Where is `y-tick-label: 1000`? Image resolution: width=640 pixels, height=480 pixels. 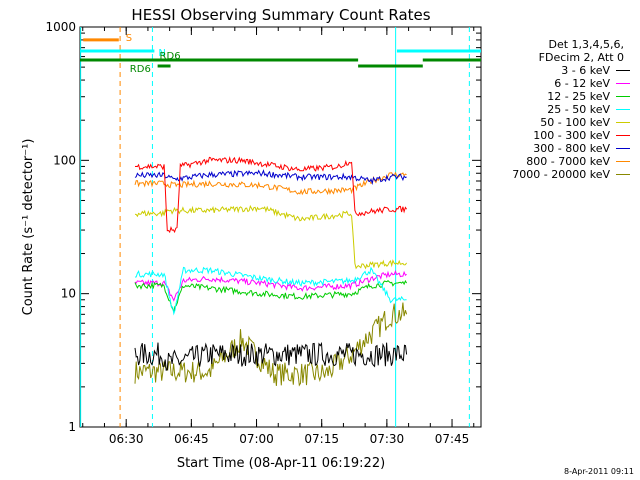
y-tick-label: 1000 is located at coordinates (60, 27).